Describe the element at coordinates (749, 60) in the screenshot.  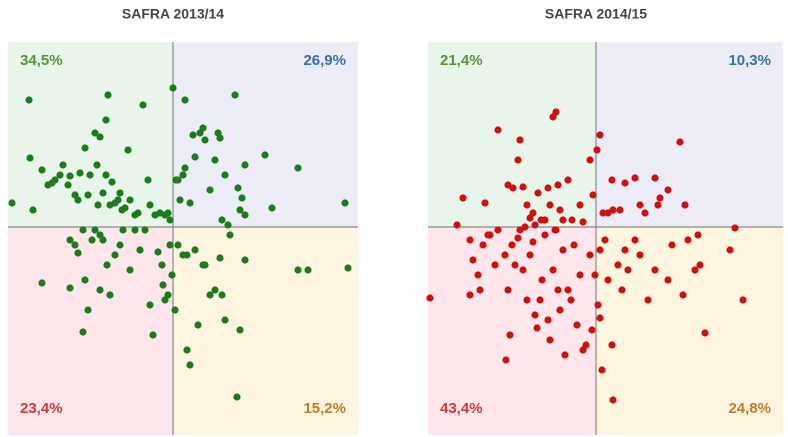
I see `quadrant-label: 10,3%` at that location.